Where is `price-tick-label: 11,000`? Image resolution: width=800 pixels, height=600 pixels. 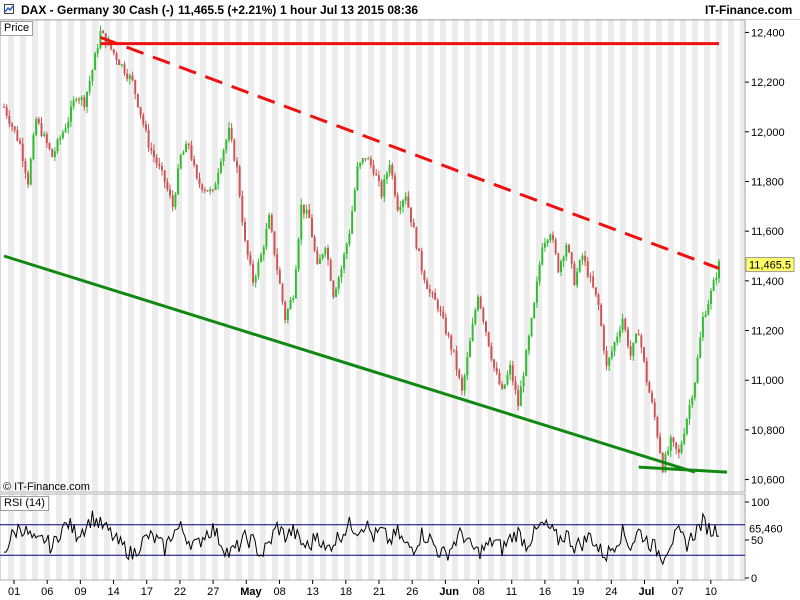
price-tick-label: 11,000 is located at coordinates (767, 381).